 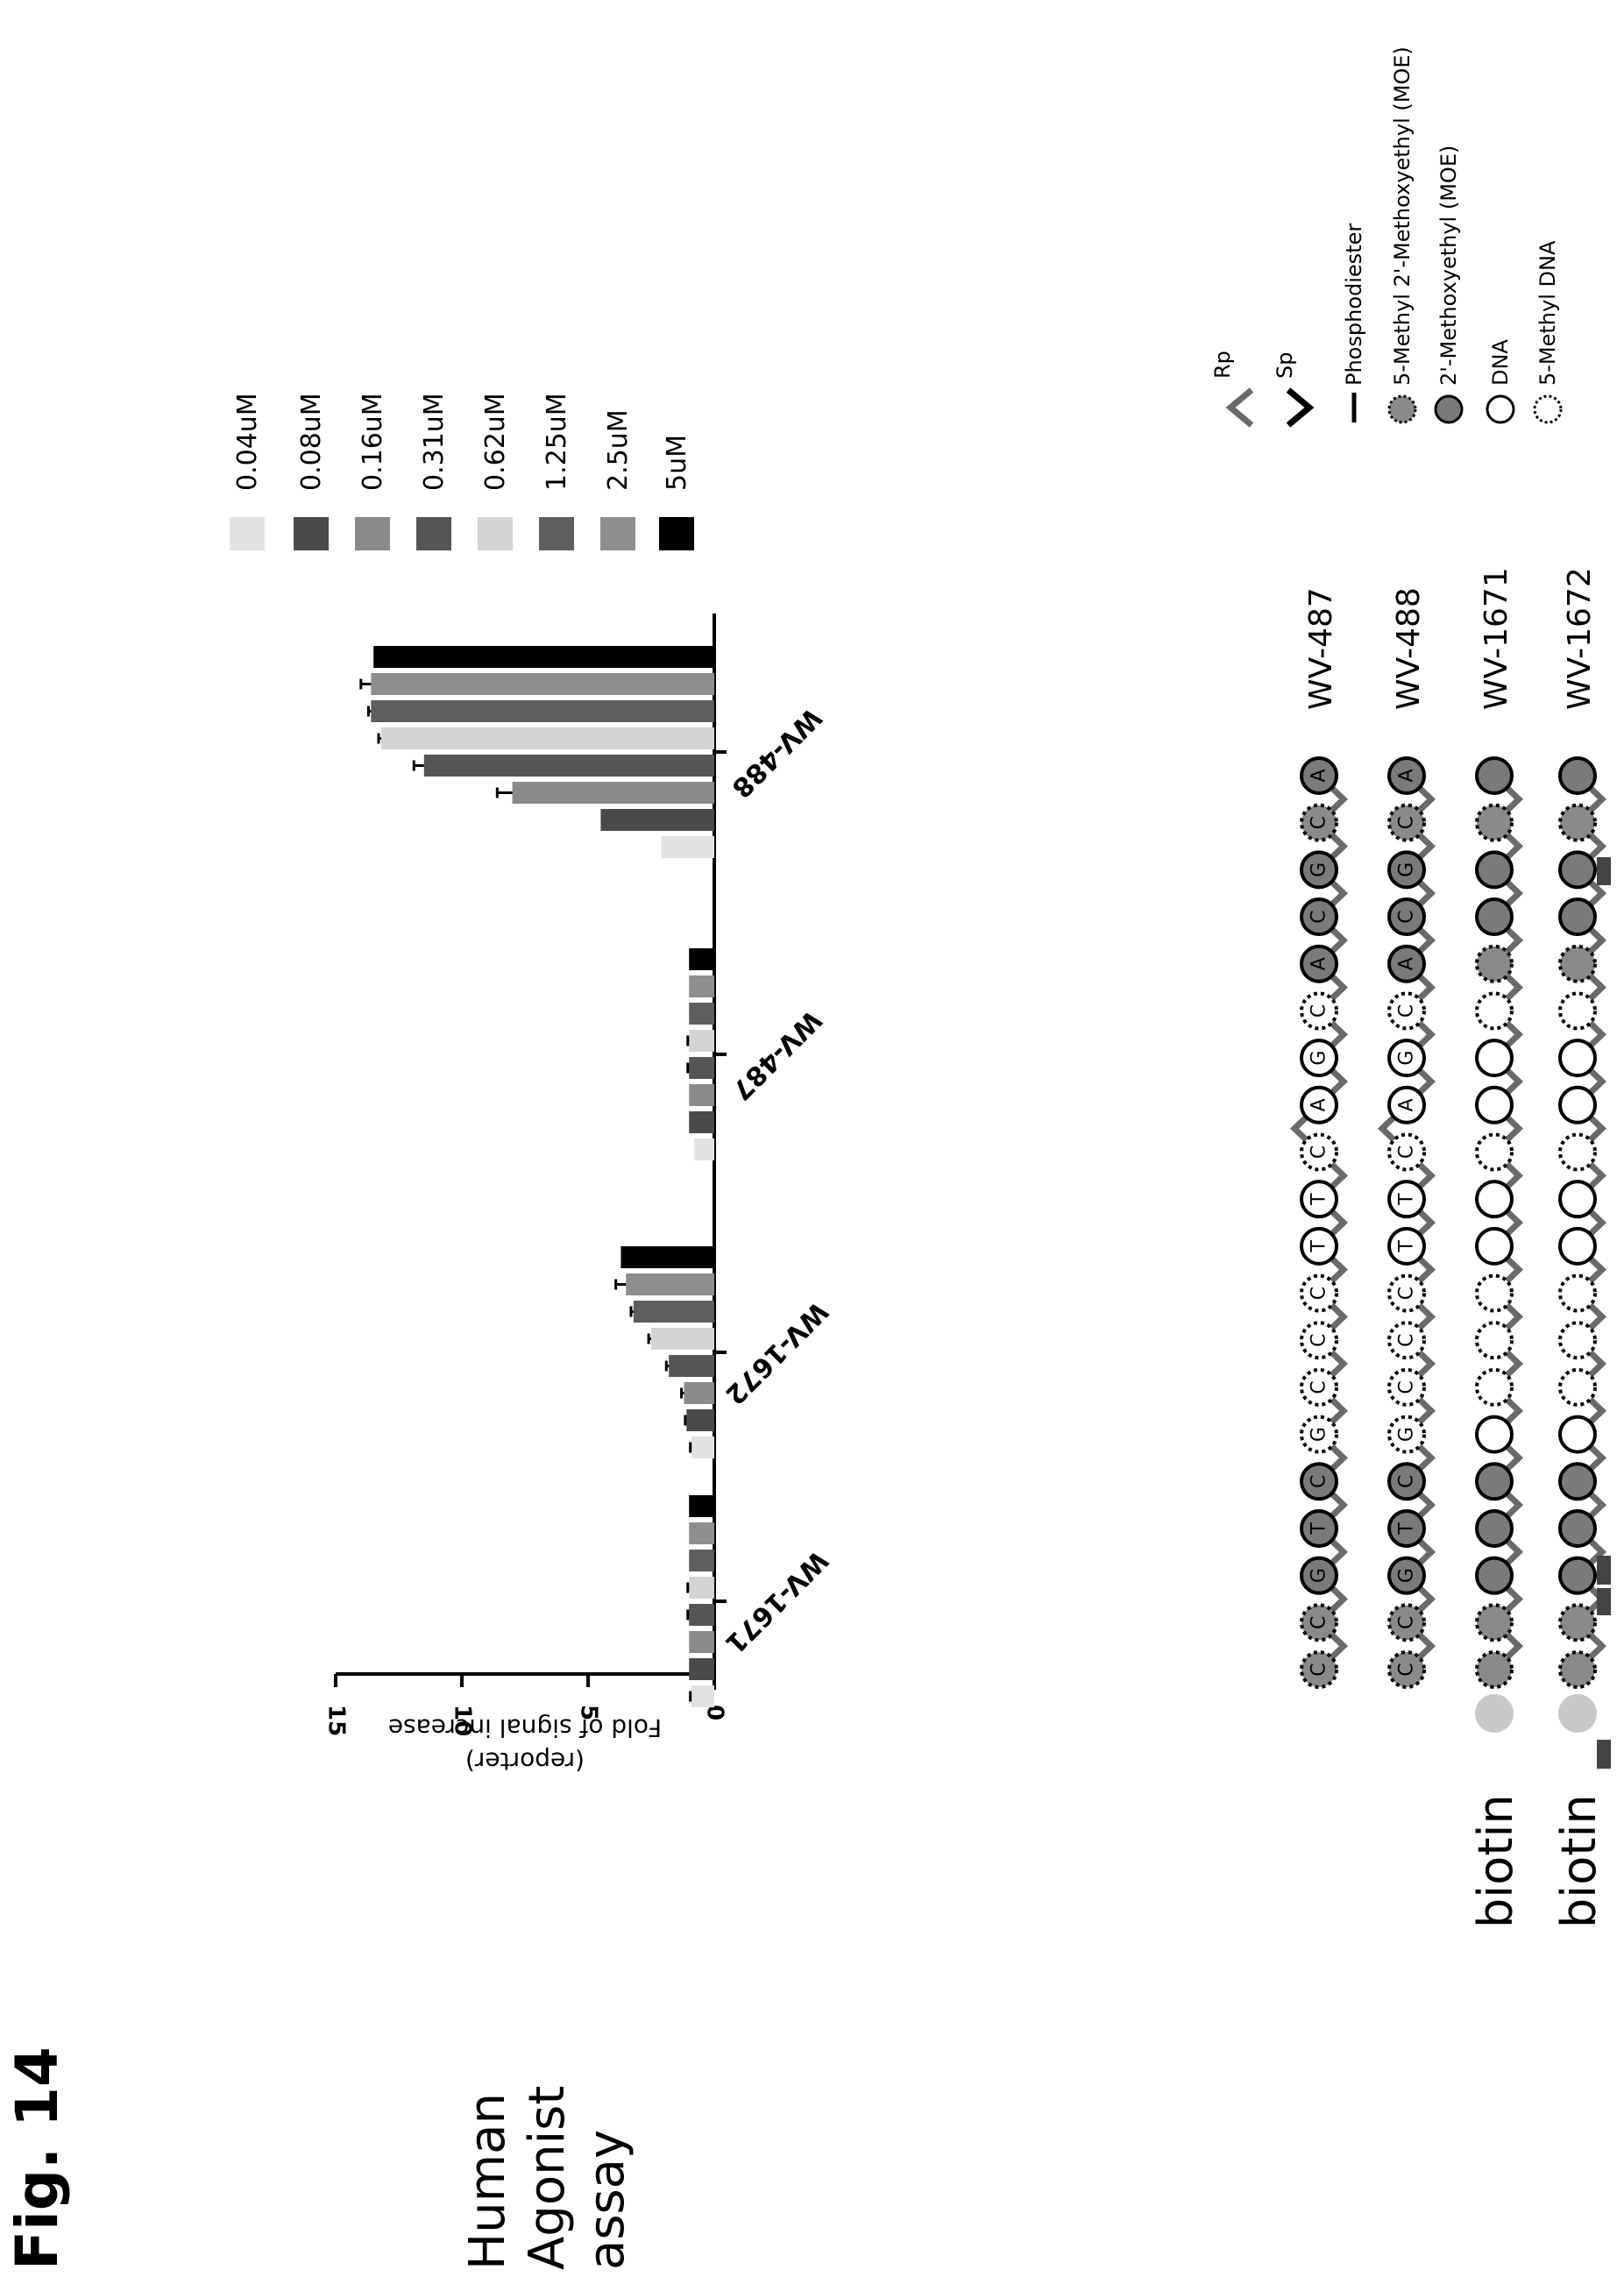 What do you see at coordinates (495, 442) in the screenshot?
I see `legend-label: 0.62uM` at bounding box center [495, 442].